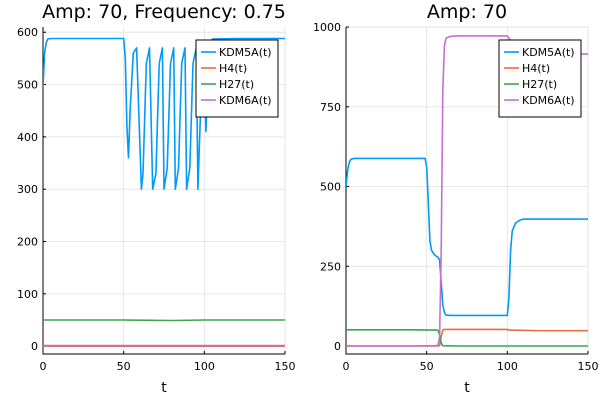 This screenshot has height=400, width=600. I want to click on chart-title: Amp: 70, so click(467, 12).